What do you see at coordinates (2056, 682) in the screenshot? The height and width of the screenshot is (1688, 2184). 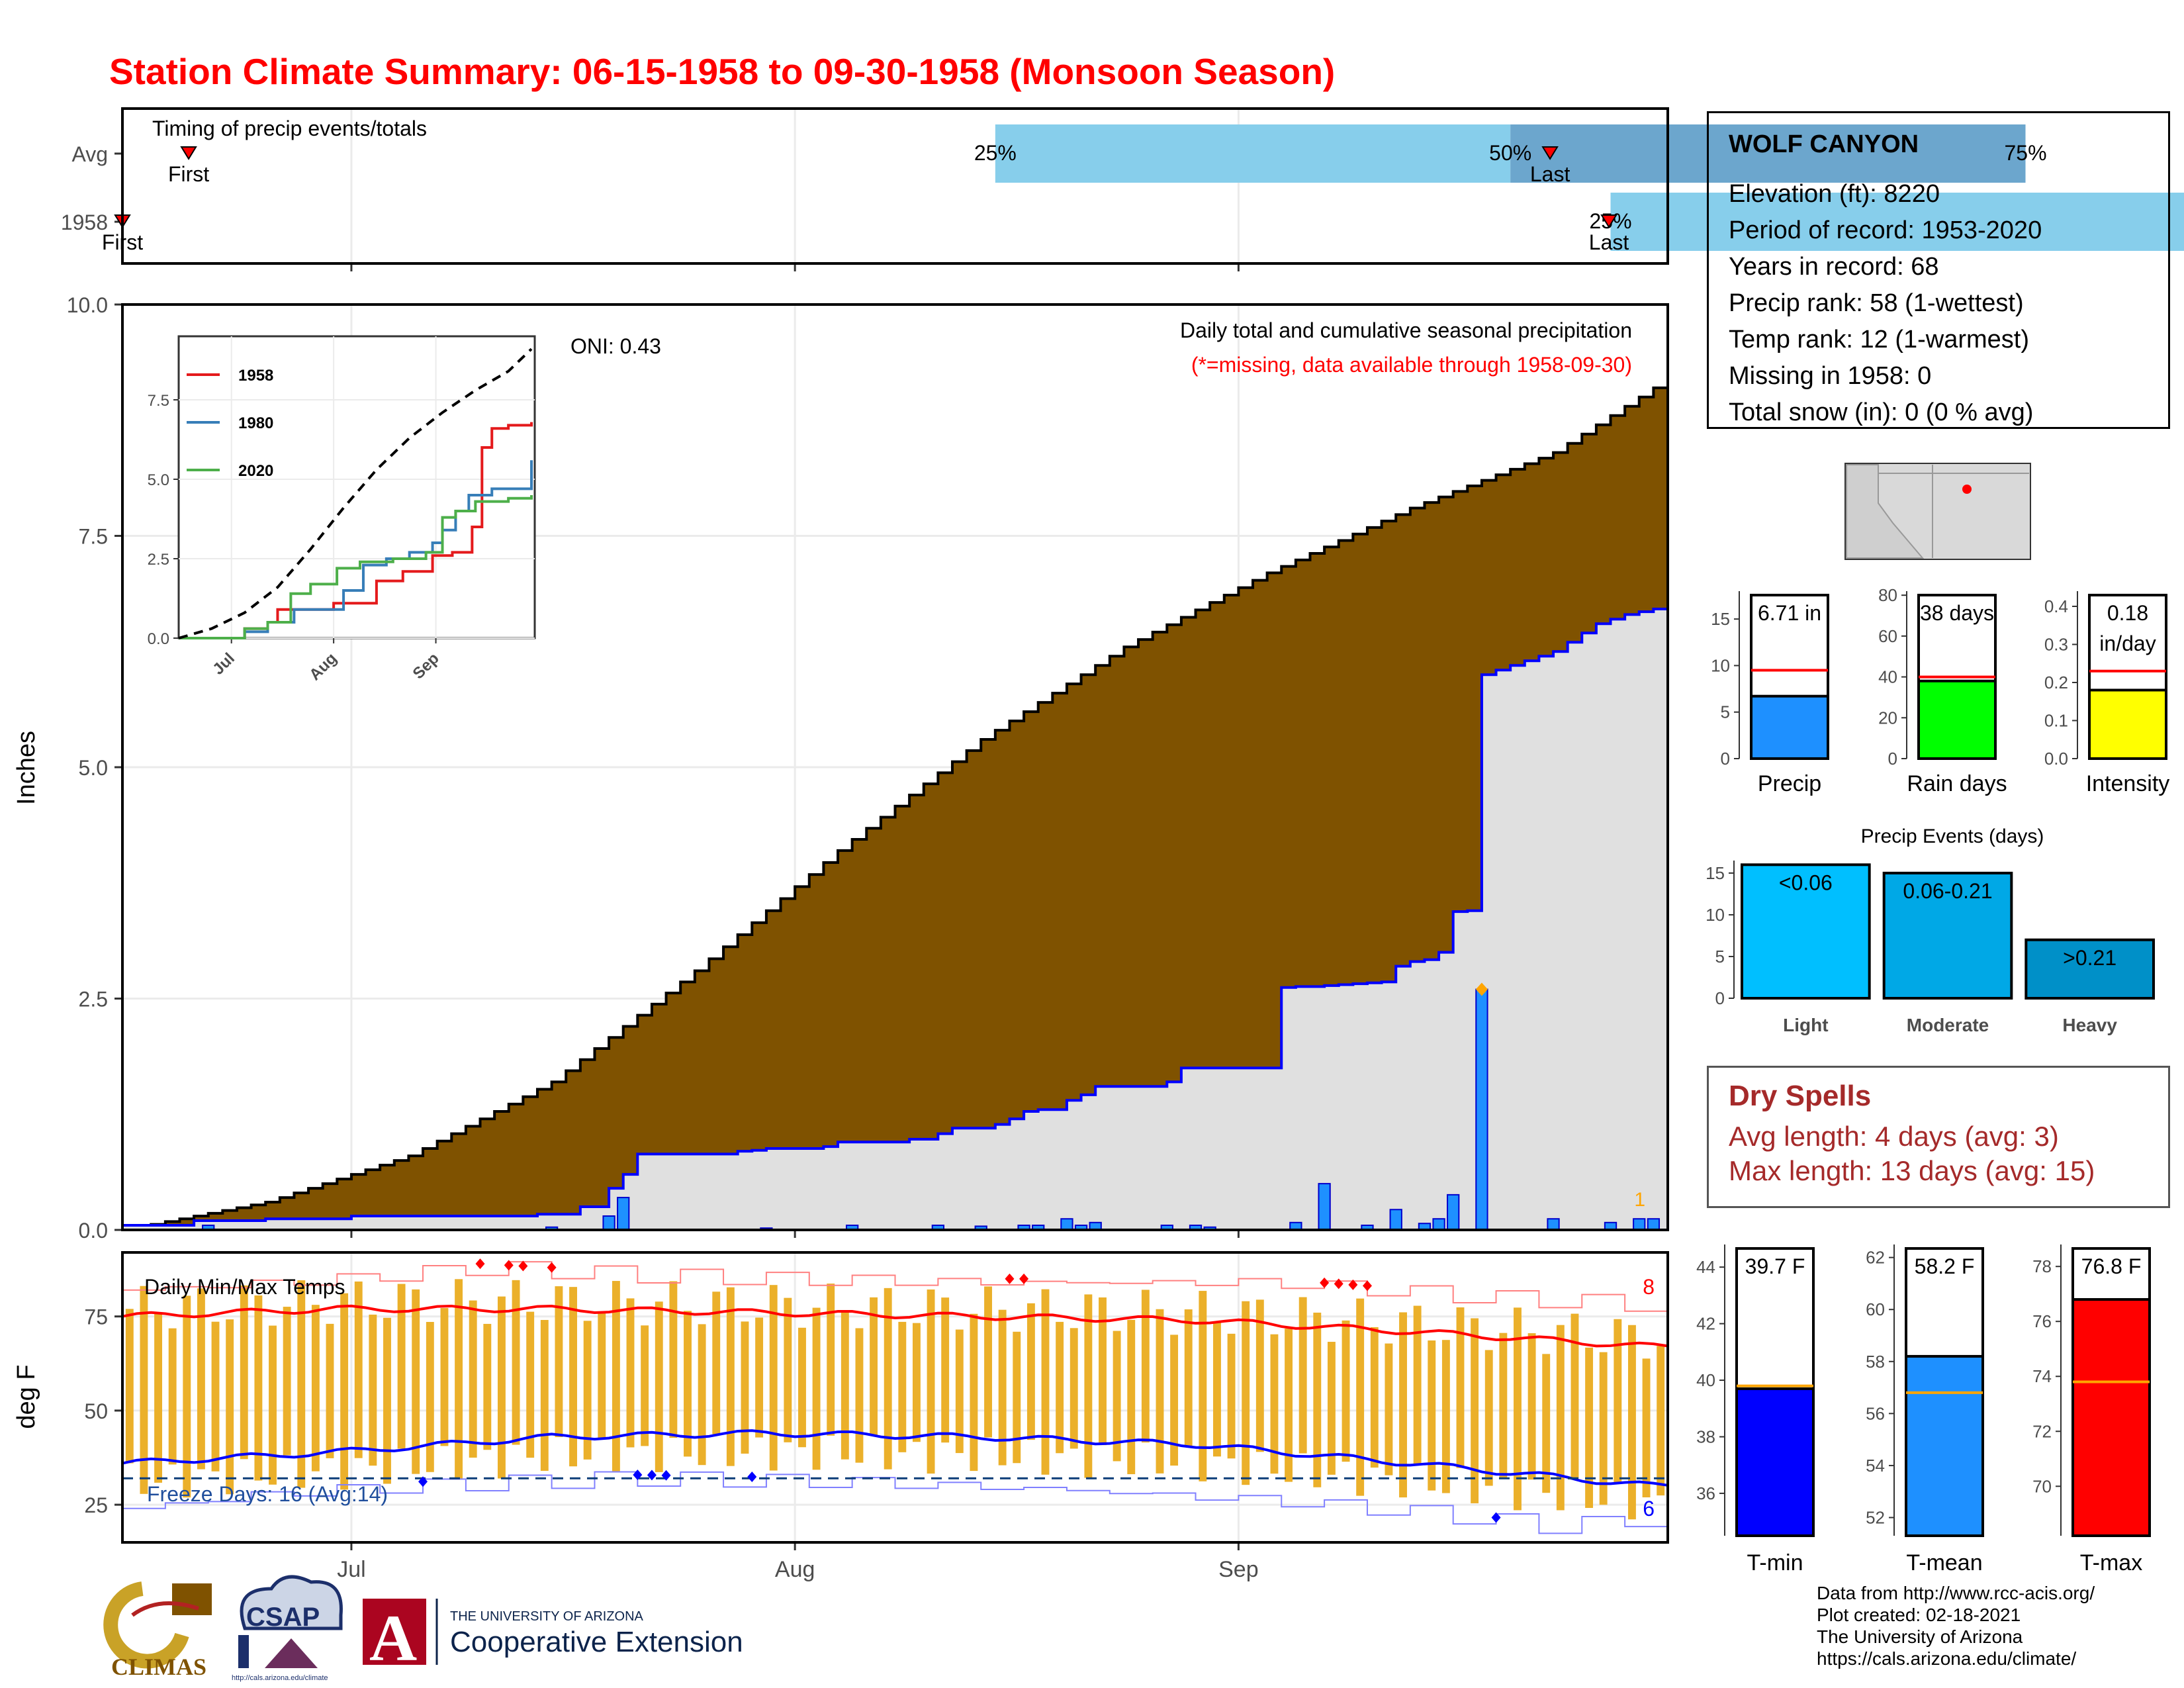 I see `small-panel-y-tick-label: 0.2` at bounding box center [2056, 682].